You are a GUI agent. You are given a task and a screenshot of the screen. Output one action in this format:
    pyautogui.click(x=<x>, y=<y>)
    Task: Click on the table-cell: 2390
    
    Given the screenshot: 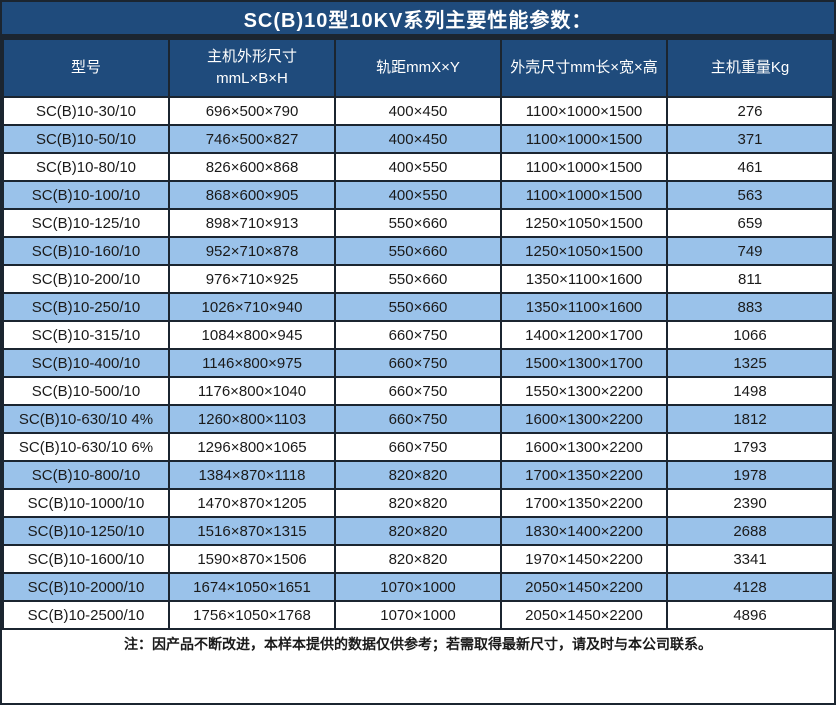 What is the action you would take?
    pyautogui.click(x=750, y=503)
    